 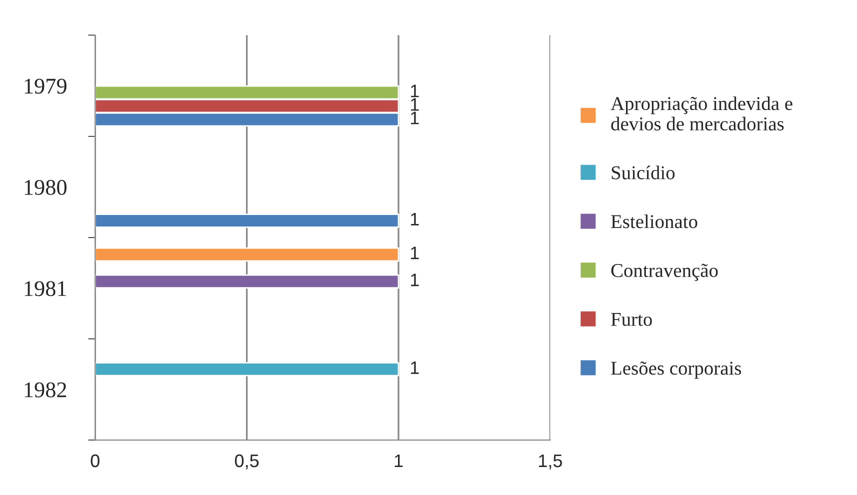 What do you see at coordinates (246, 462) in the screenshot?
I see `x-tick-label: 0,5` at bounding box center [246, 462].